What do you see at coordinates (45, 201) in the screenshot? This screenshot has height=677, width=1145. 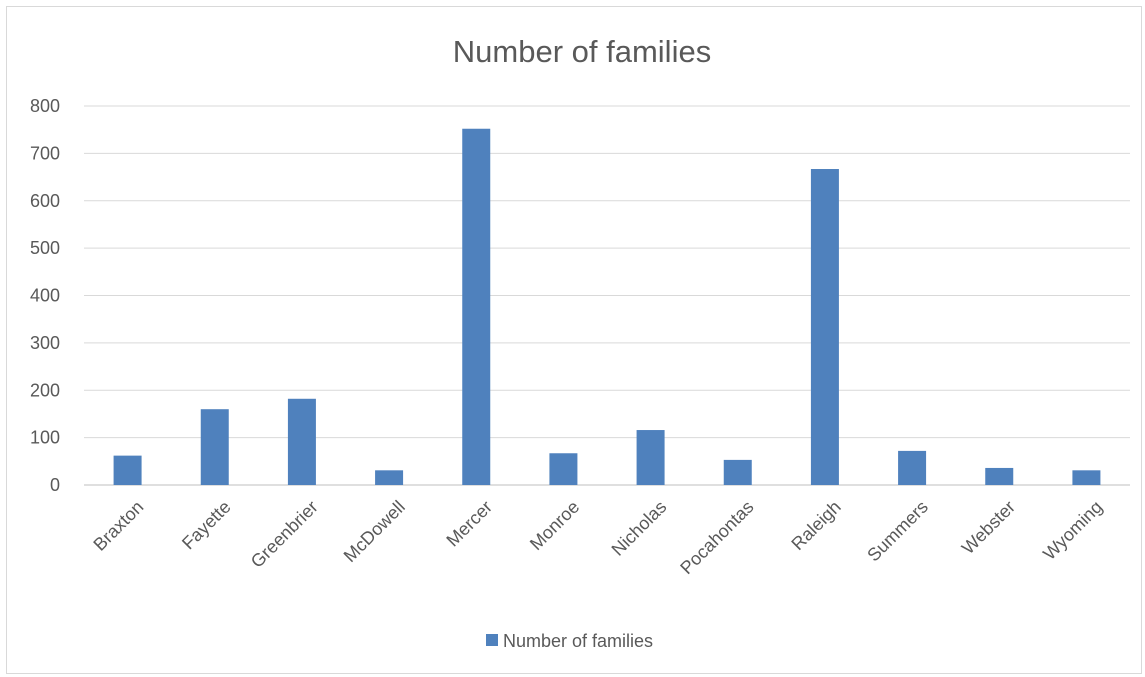 I see `y-tick-label: 600` at bounding box center [45, 201].